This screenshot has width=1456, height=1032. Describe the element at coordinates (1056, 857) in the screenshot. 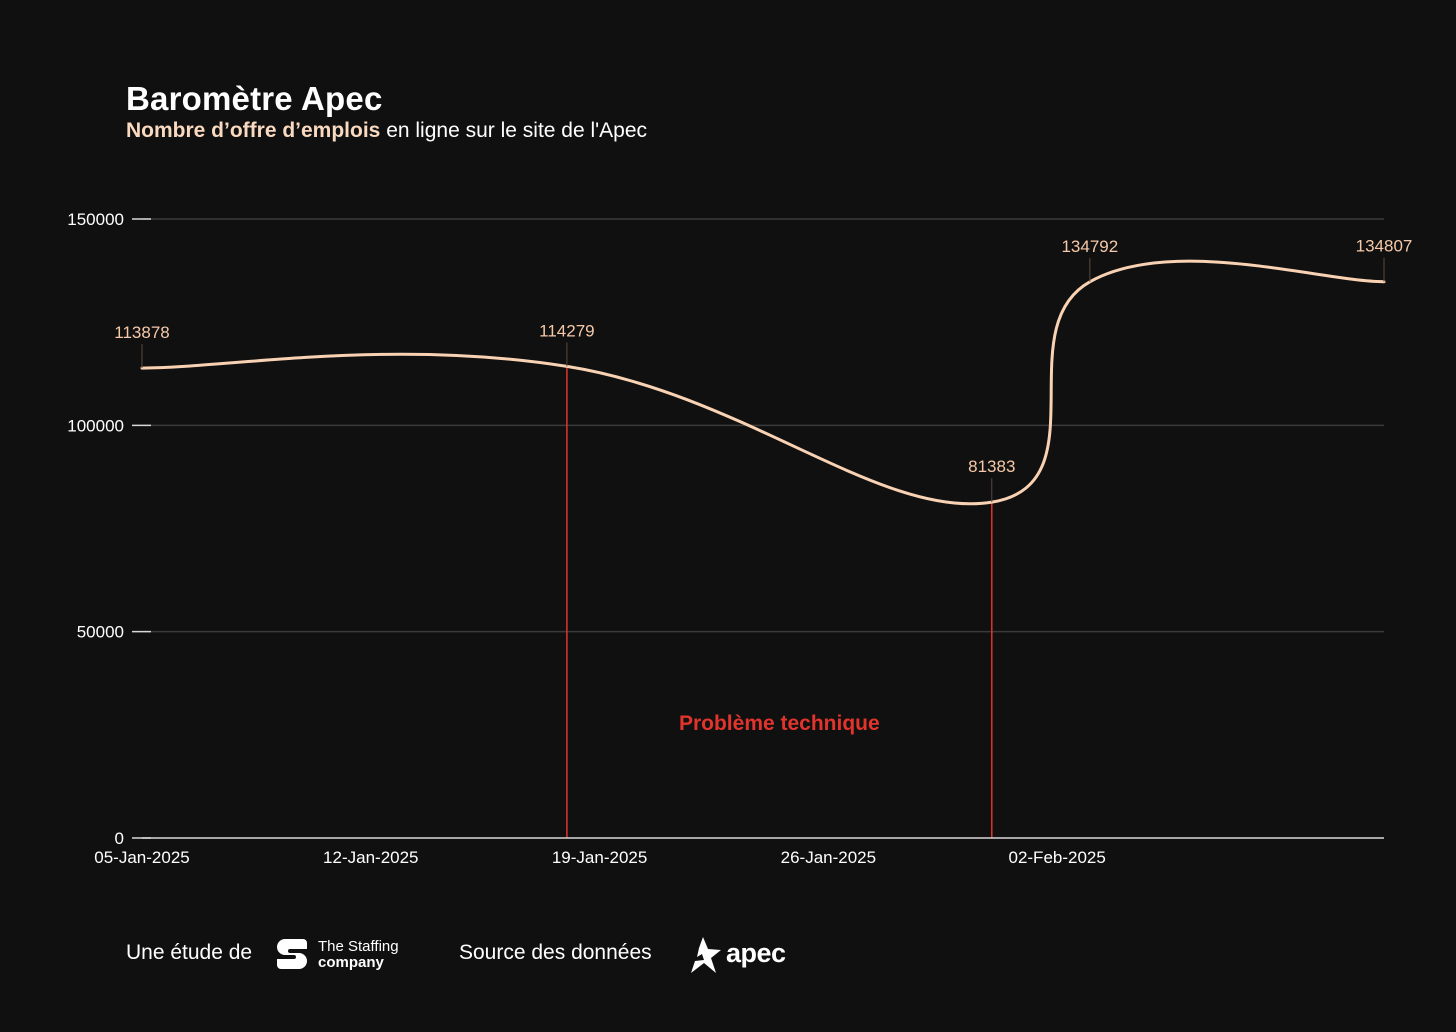

I see `x-tick-label: 02-Feb-2025` at that location.